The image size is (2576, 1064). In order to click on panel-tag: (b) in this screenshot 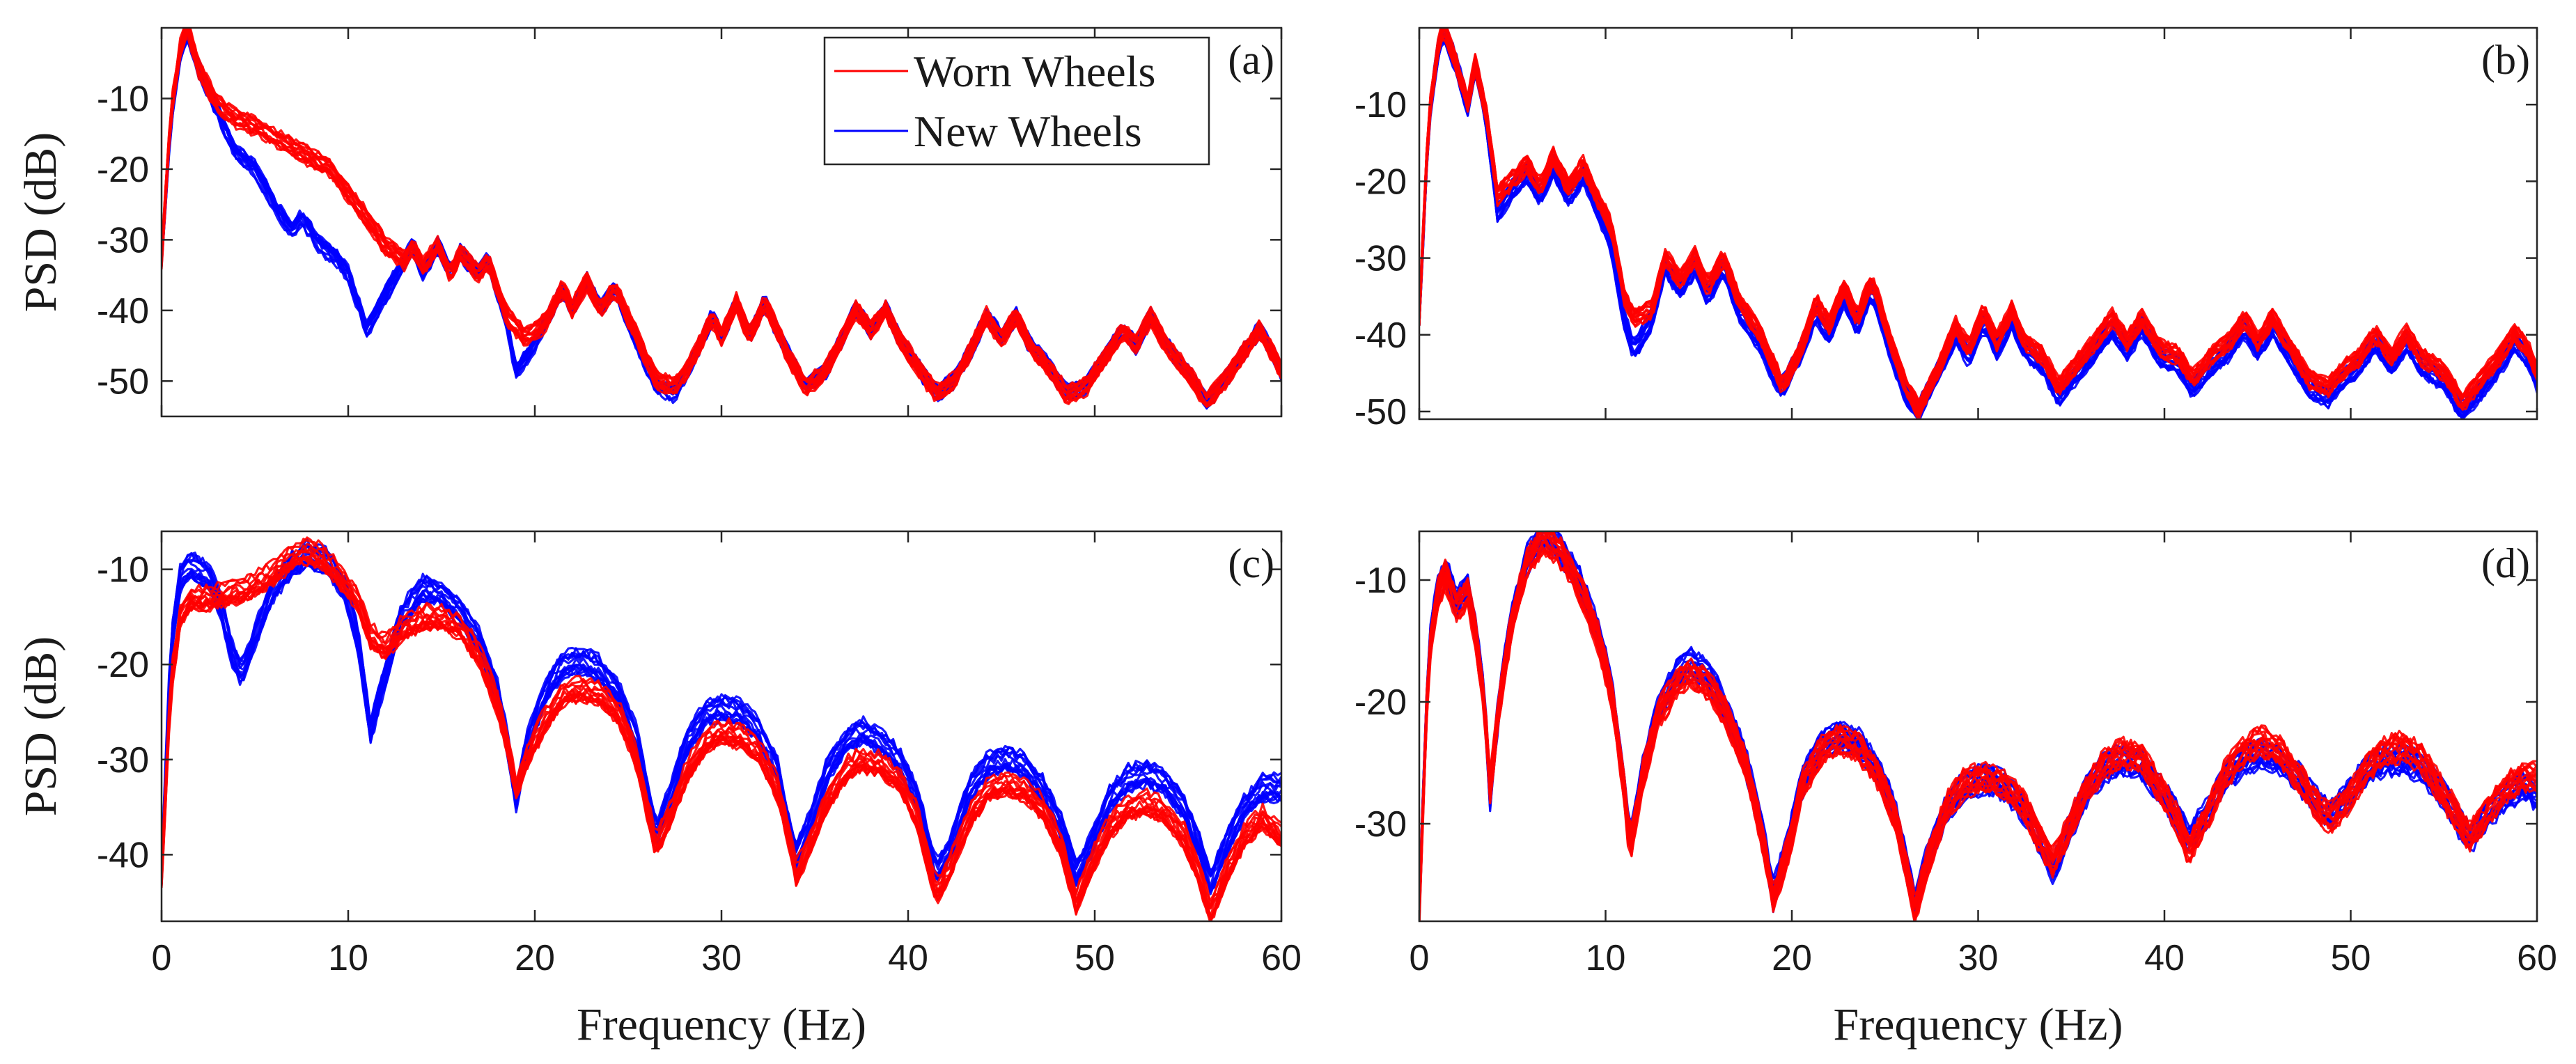, I will do `click(2505, 60)`.